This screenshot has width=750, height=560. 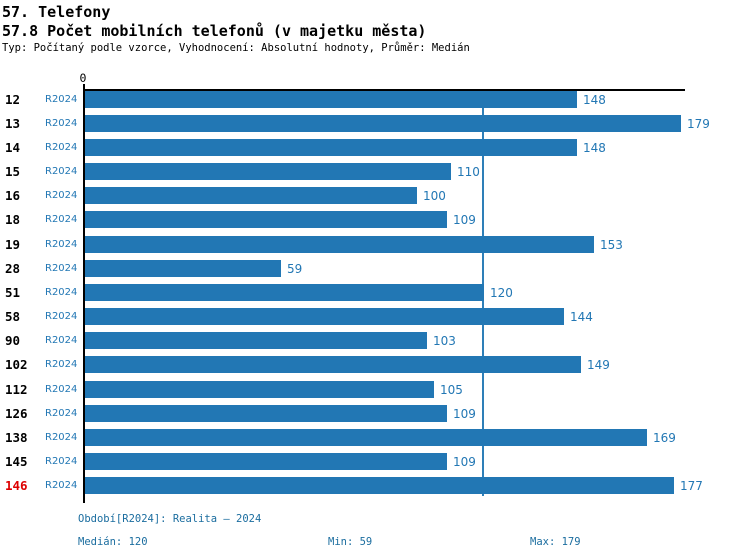 What do you see at coordinates (16, 485) in the screenshot?
I see `row-category-label: 146` at bounding box center [16, 485].